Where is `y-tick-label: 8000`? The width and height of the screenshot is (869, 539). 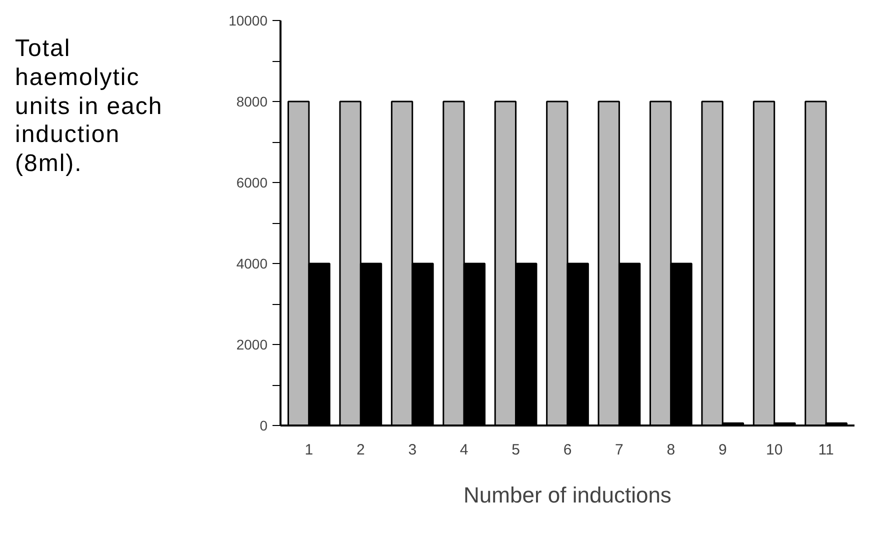 y-tick-label: 8000 is located at coordinates (252, 102).